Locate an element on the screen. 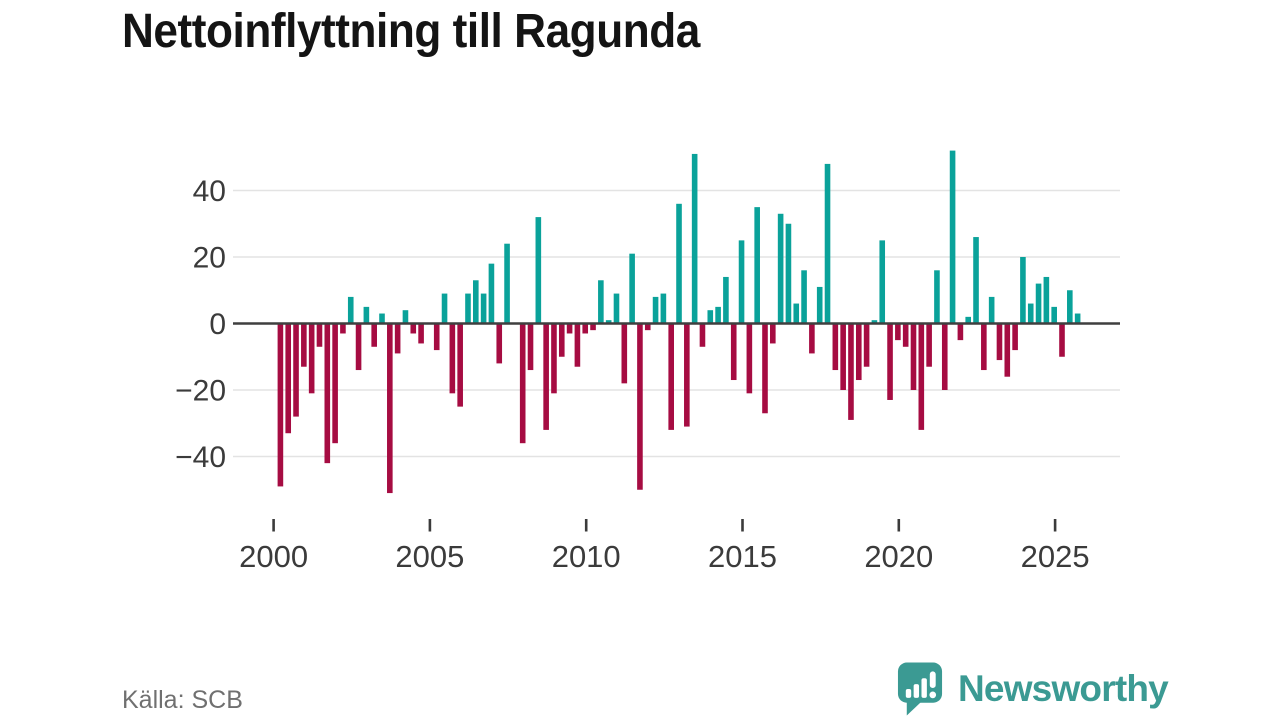 The width and height of the screenshot is (1280, 720). newsworthy-logo-text: Newsworthy is located at coordinates (1063, 688).